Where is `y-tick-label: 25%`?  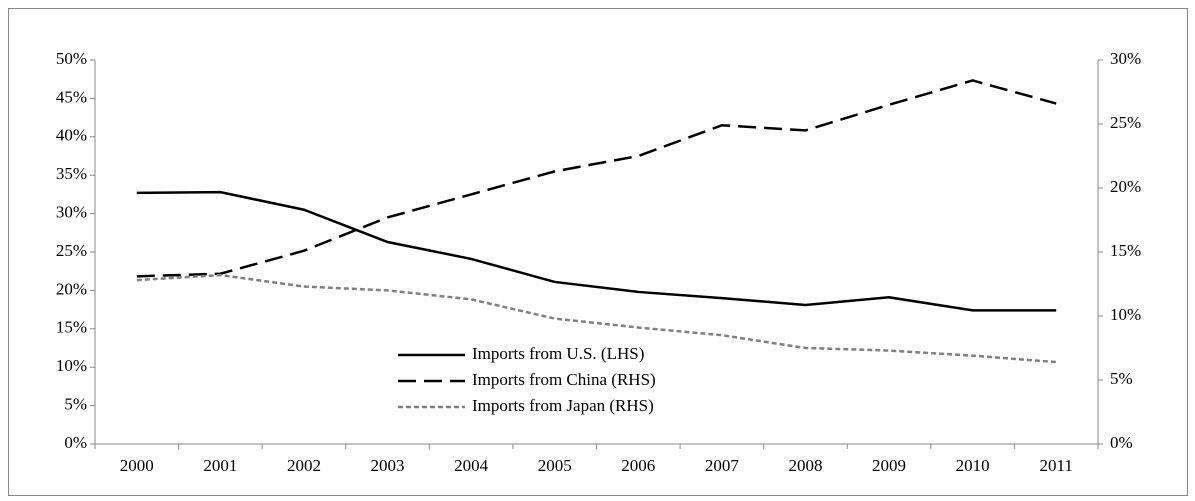
y-tick-label: 25% is located at coordinates (71, 250).